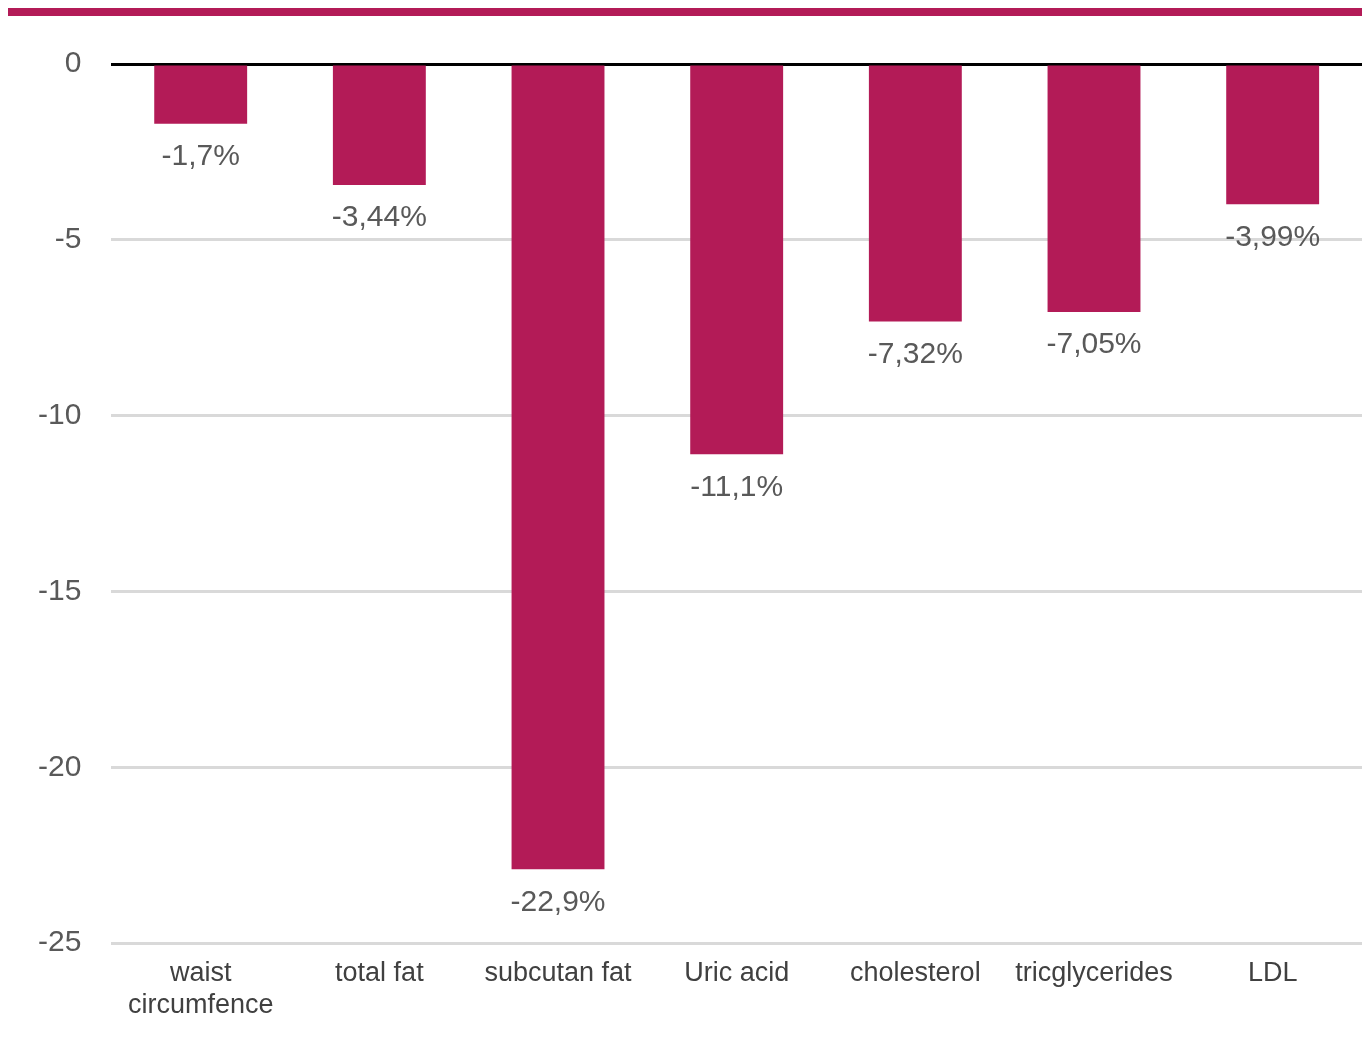 This screenshot has height=1045, width=1370. Describe the element at coordinates (558, 971) in the screenshot. I see `x-tick-label: subcutan fat` at that location.